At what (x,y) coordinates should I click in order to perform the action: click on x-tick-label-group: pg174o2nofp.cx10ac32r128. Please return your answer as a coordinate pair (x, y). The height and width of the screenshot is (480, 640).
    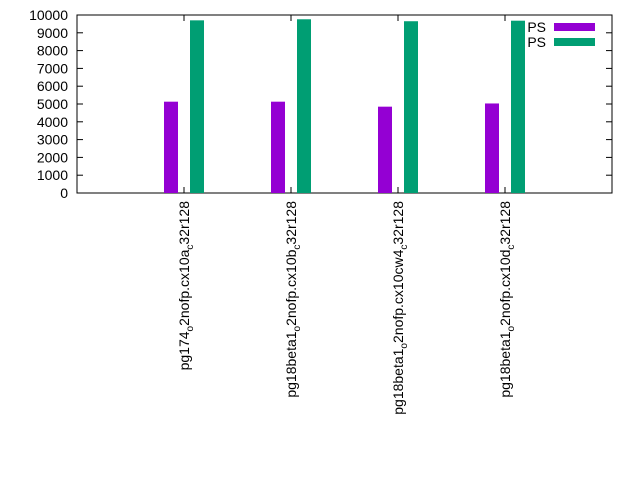
    Looking at the image, I should click on (186, 286).